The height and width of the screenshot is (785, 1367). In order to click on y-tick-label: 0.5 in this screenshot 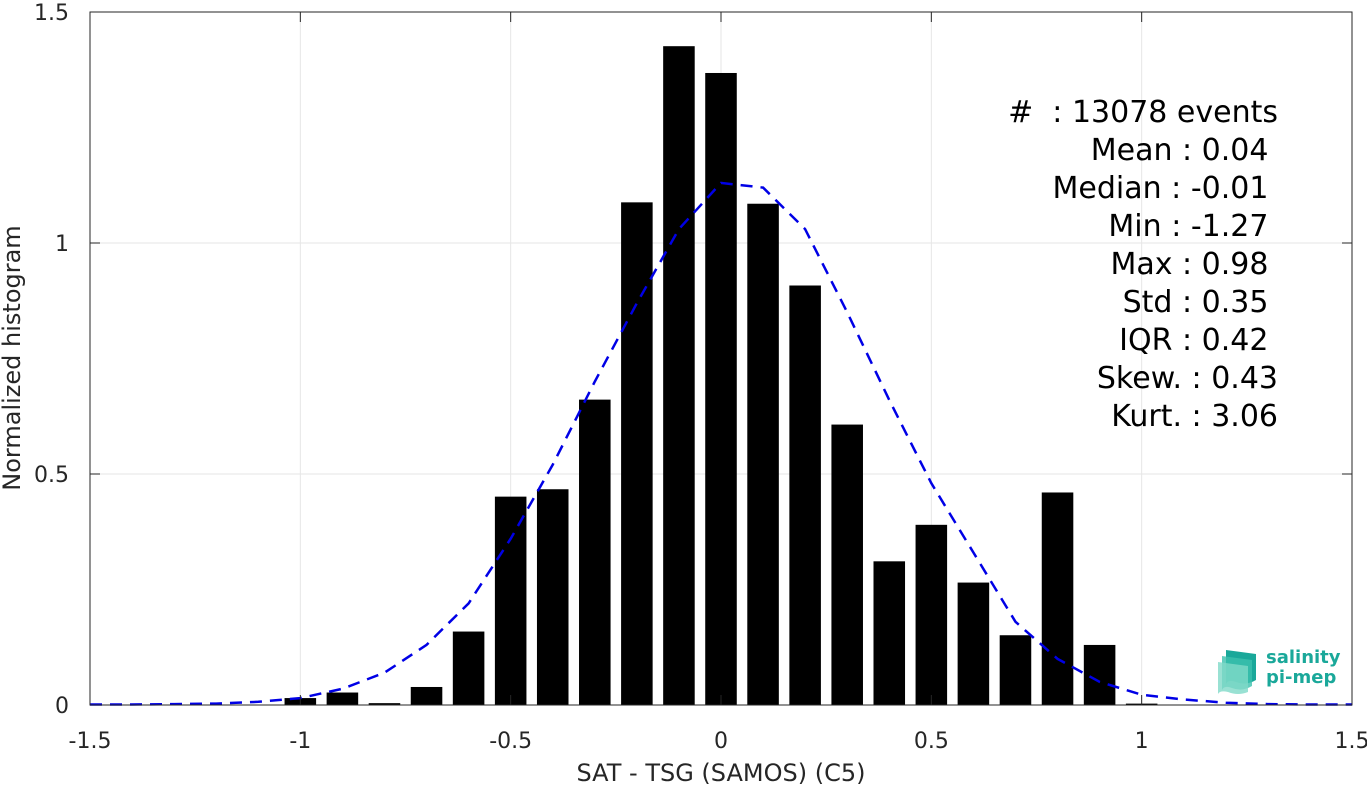, I will do `click(51, 475)`.